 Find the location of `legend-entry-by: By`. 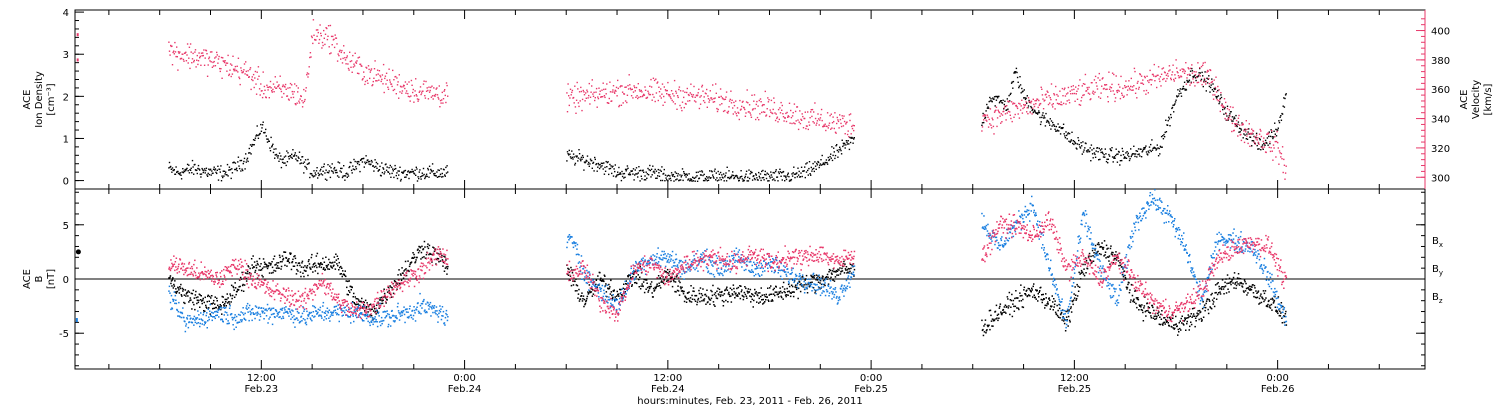

legend-entry-by: By is located at coordinates (1437, 270).